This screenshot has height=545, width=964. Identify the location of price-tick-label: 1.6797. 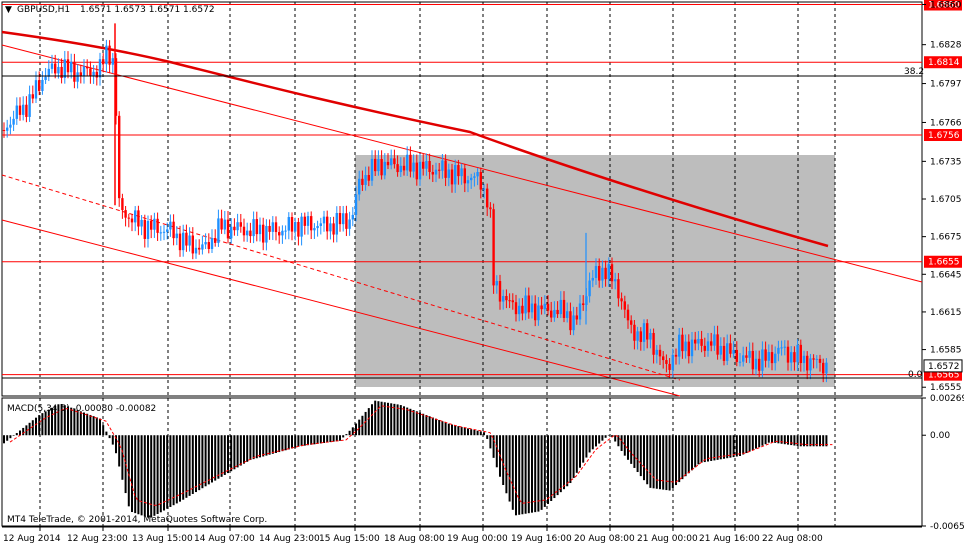
(946, 85).